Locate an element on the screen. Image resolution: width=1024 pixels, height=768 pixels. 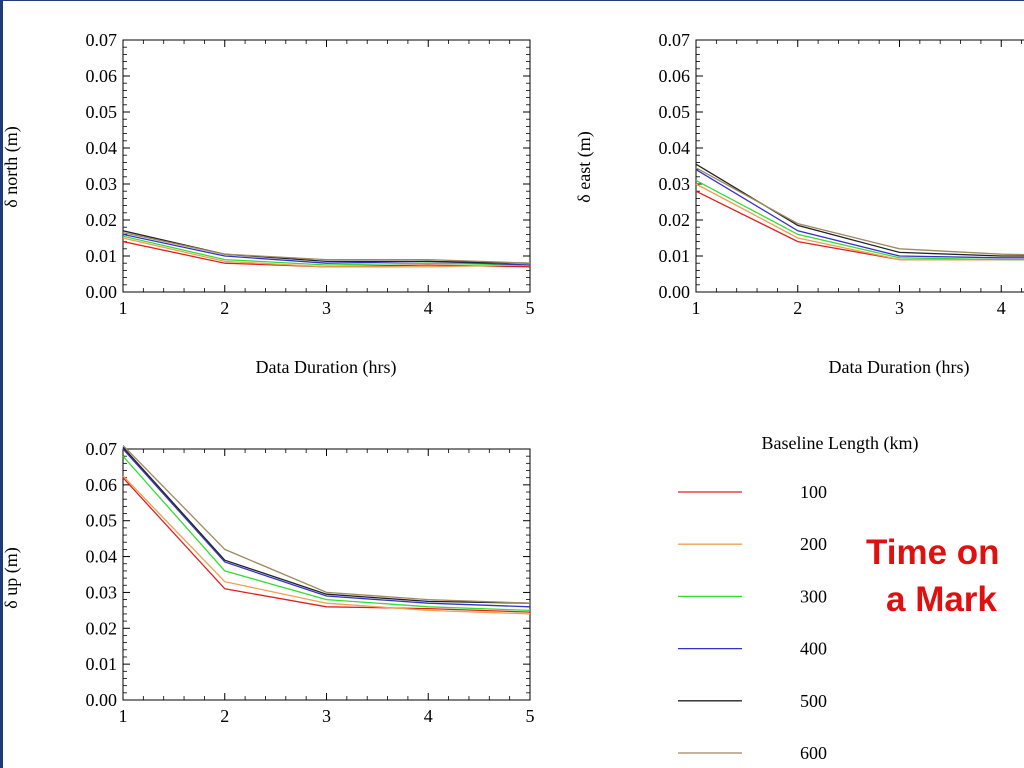
legend-label-200: 200 is located at coordinates (813, 544).